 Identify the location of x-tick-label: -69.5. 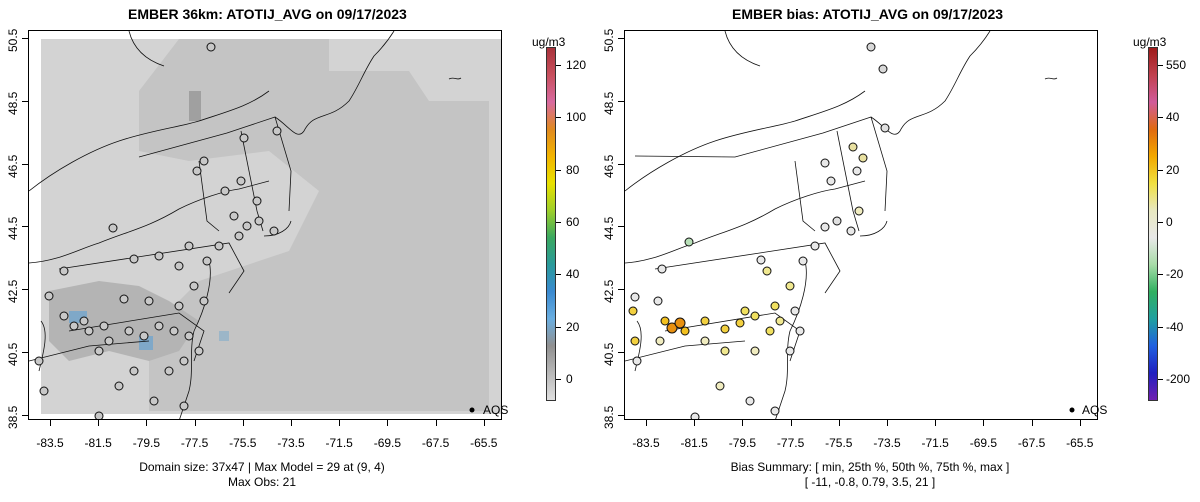
(983, 443).